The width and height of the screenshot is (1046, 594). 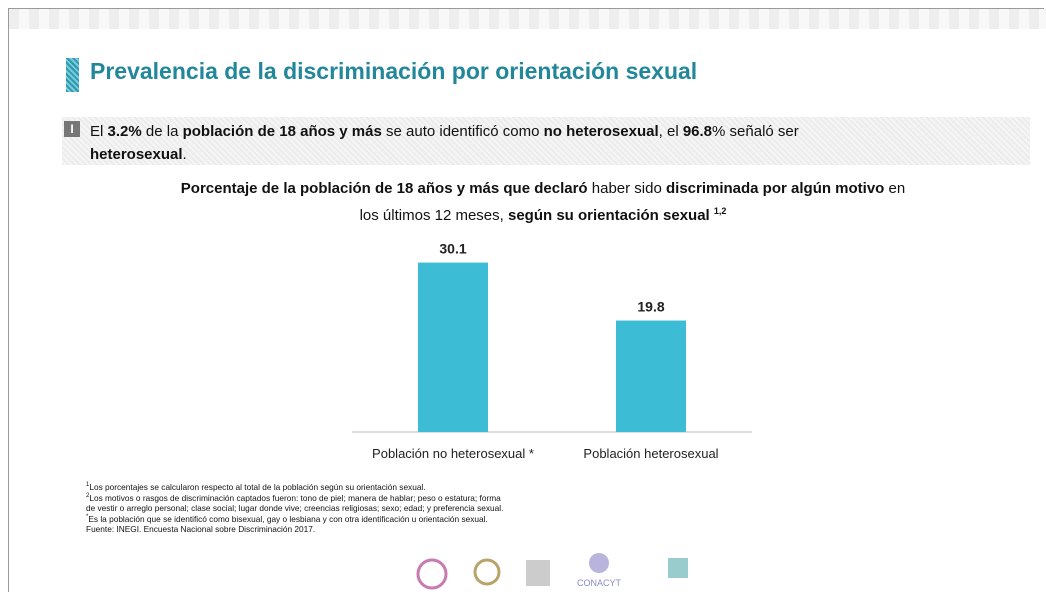 What do you see at coordinates (650, 307) in the screenshot?
I see `value-label: 19.8` at bounding box center [650, 307].